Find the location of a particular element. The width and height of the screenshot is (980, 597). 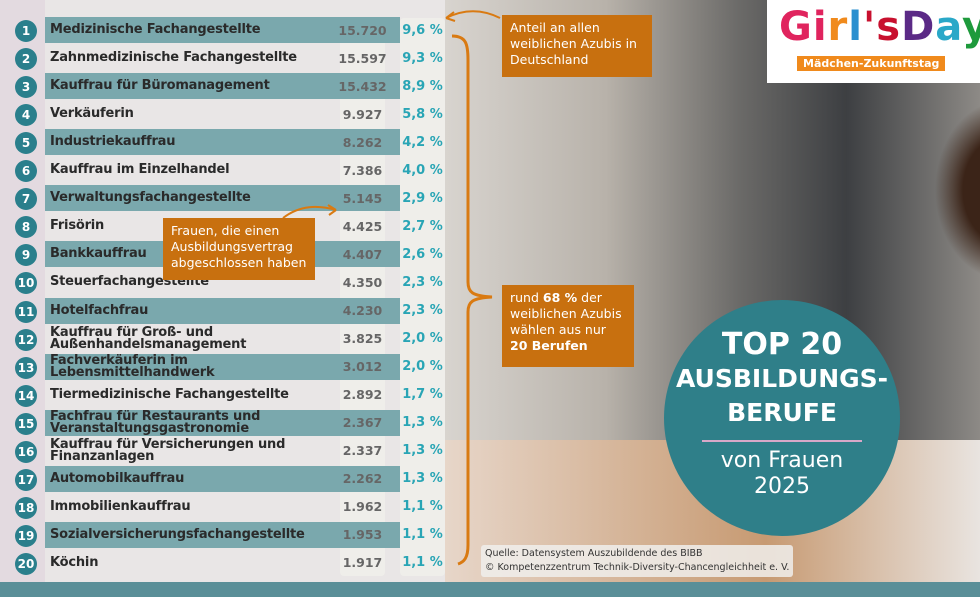

occupation-name: Tiermedizinische Fachangestellte is located at coordinates (169, 394).